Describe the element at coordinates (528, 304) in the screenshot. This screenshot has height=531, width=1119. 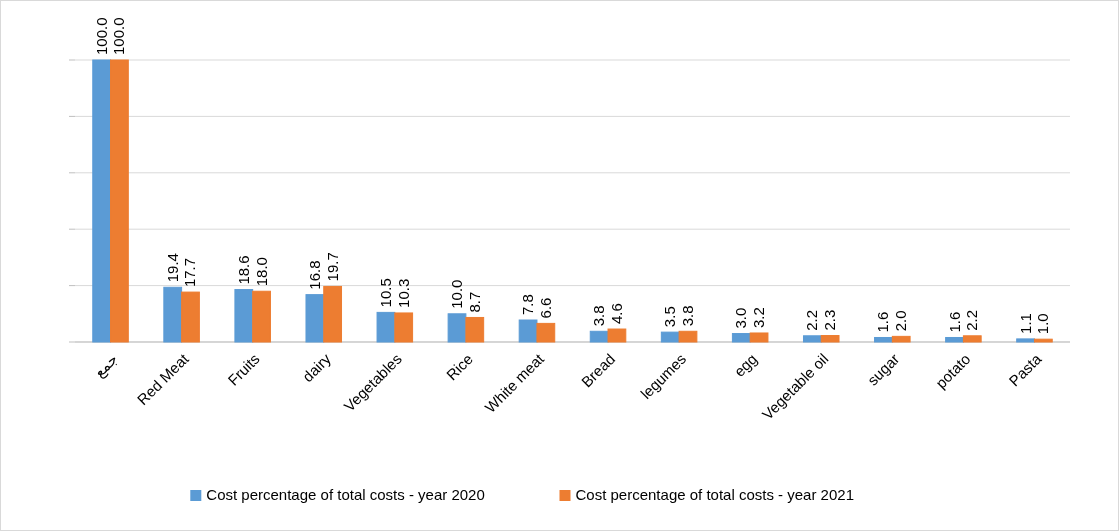
I see `data-label: 7.8` at that location.